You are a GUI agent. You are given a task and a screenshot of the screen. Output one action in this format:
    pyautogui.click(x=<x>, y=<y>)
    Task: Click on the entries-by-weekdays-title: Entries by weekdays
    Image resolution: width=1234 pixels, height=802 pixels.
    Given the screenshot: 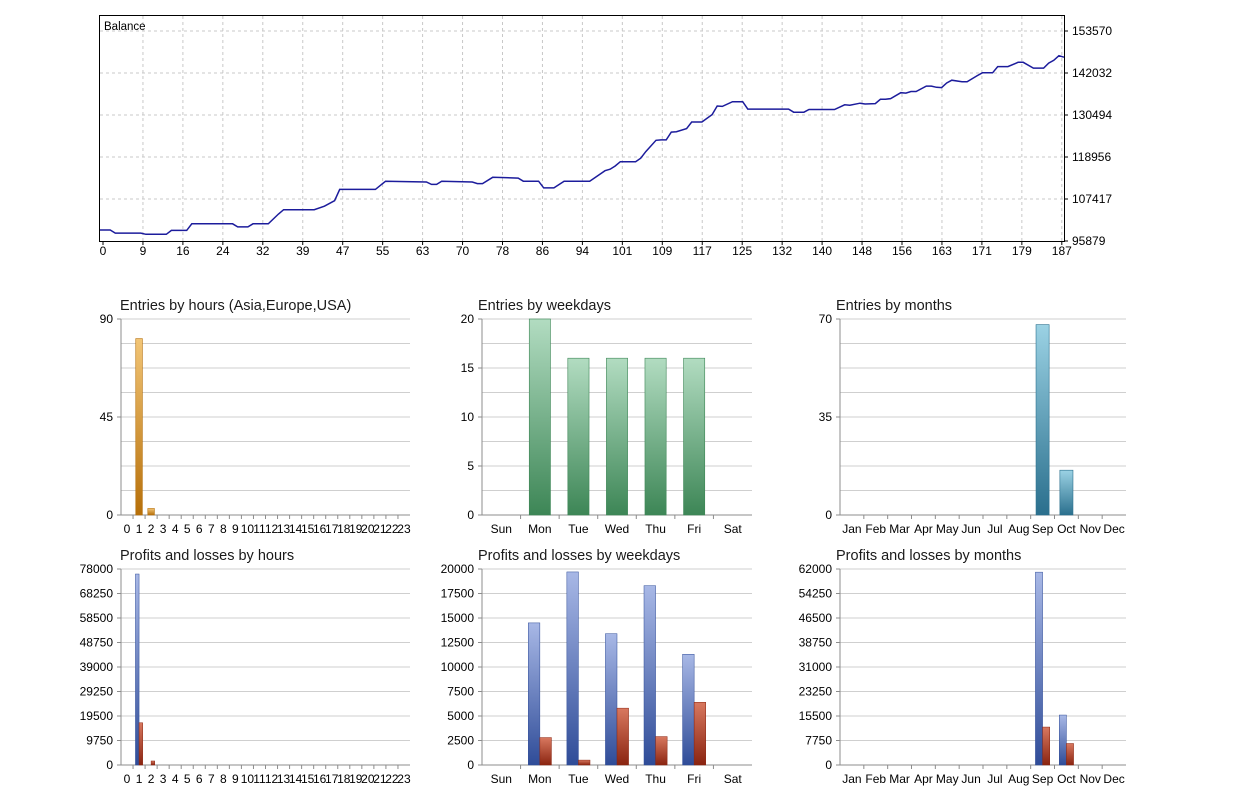 What is the action you would take?
    pyautogui.click(x=544, y=306)
    